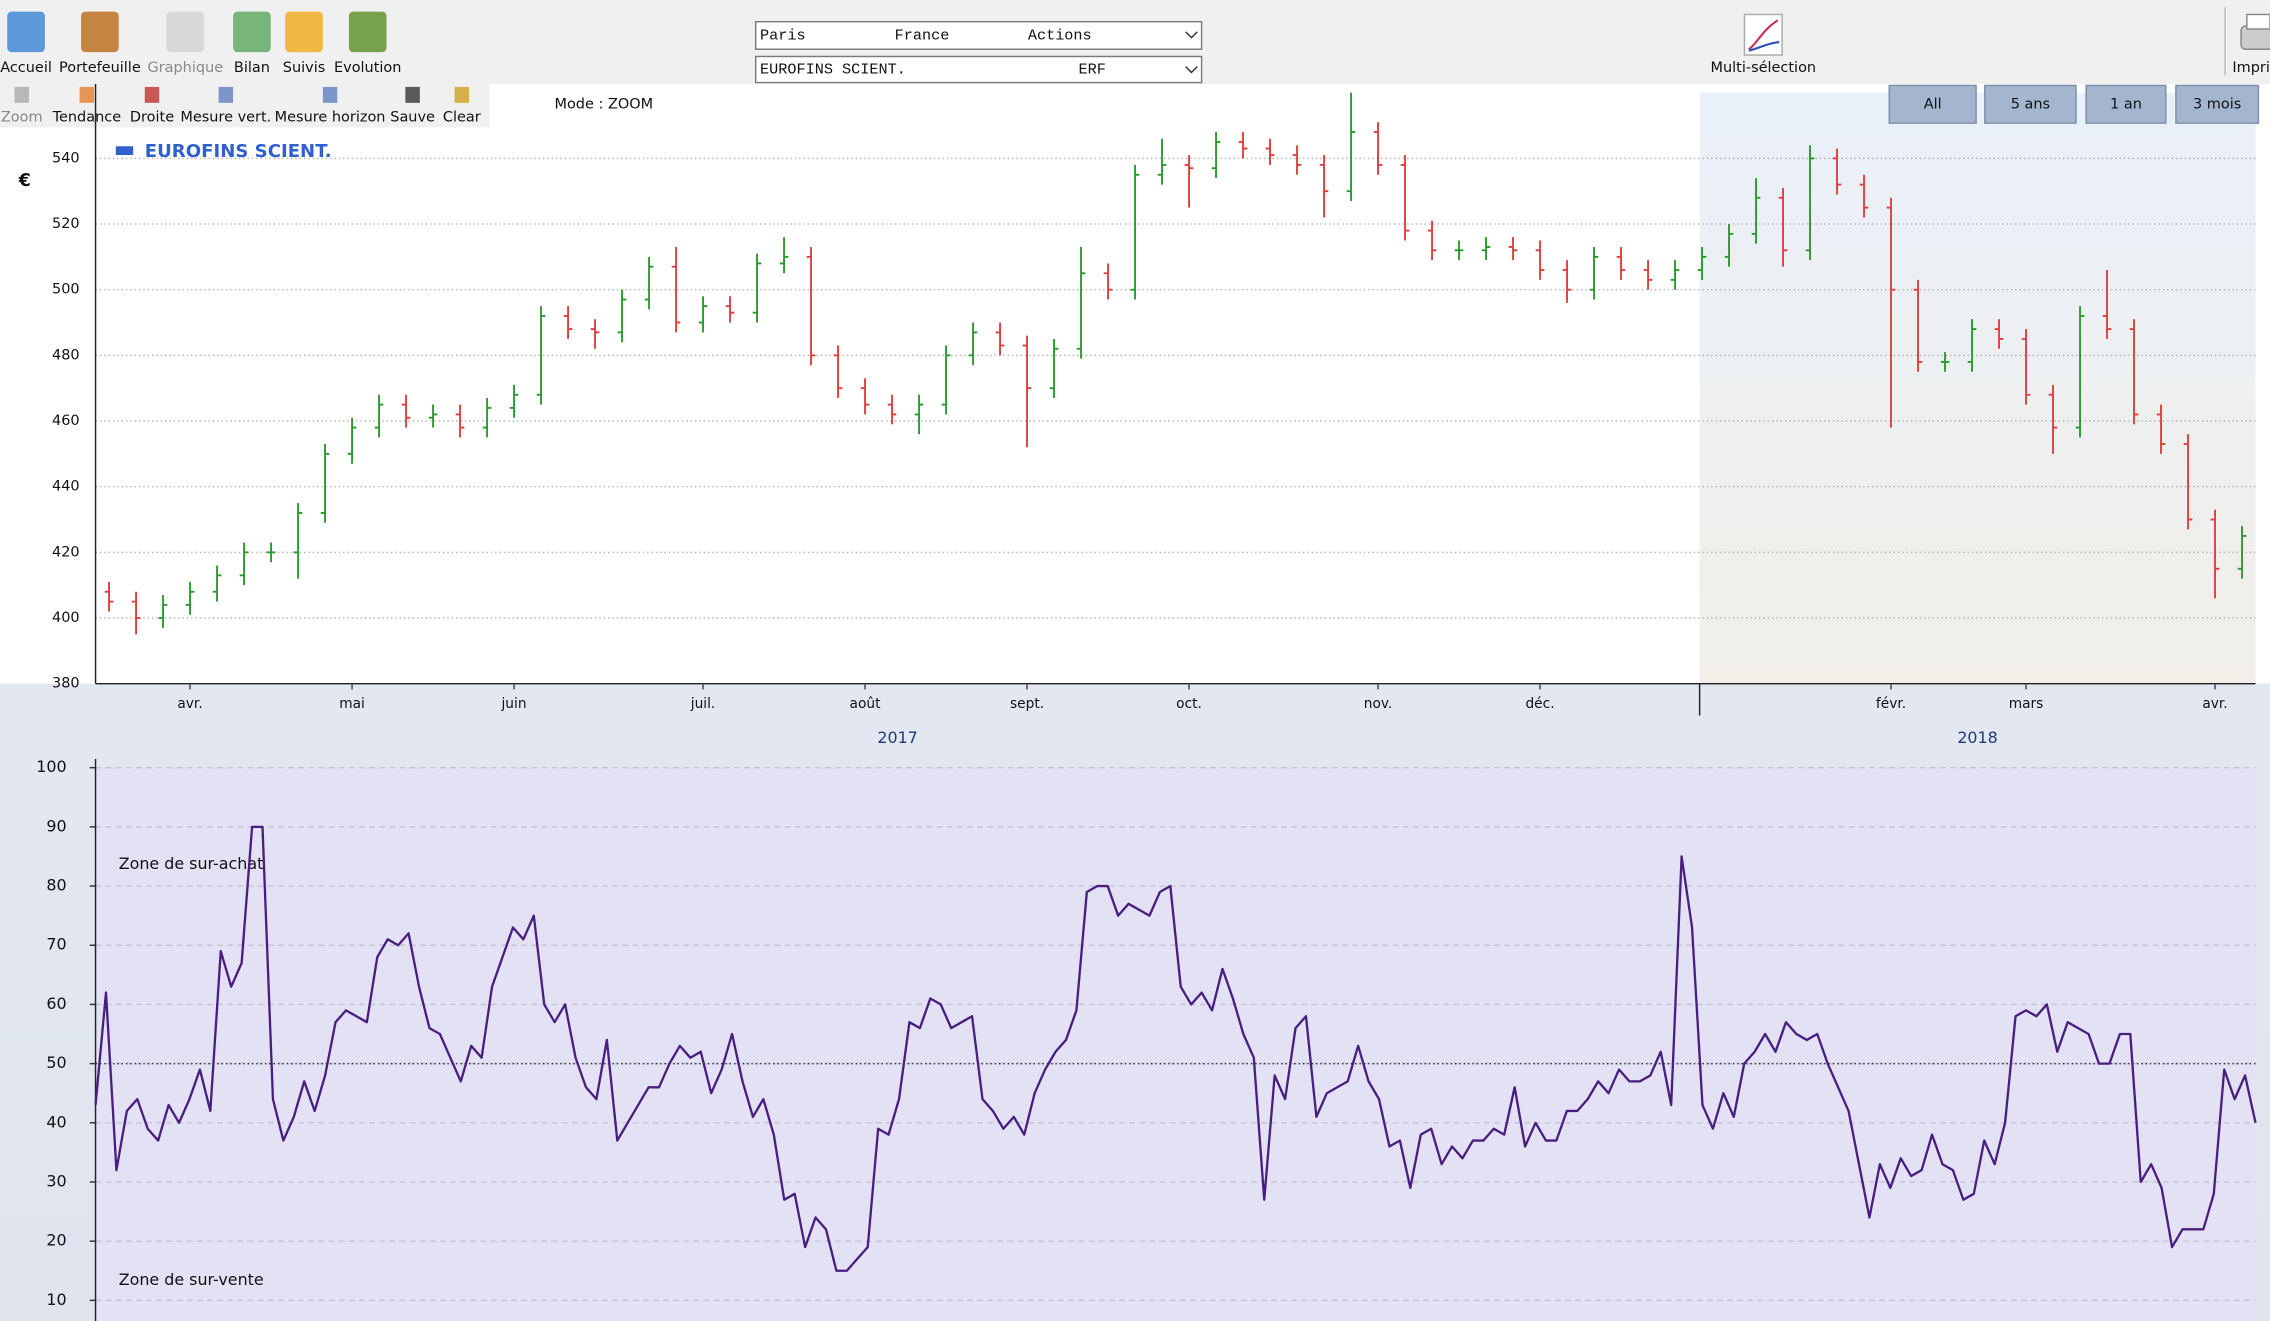 The height and width of the screenshot is (1321, 2270). Describe the element at coordinates (1027, 704) in the screenshot. I see `x-tick-label: sept.` at that location.